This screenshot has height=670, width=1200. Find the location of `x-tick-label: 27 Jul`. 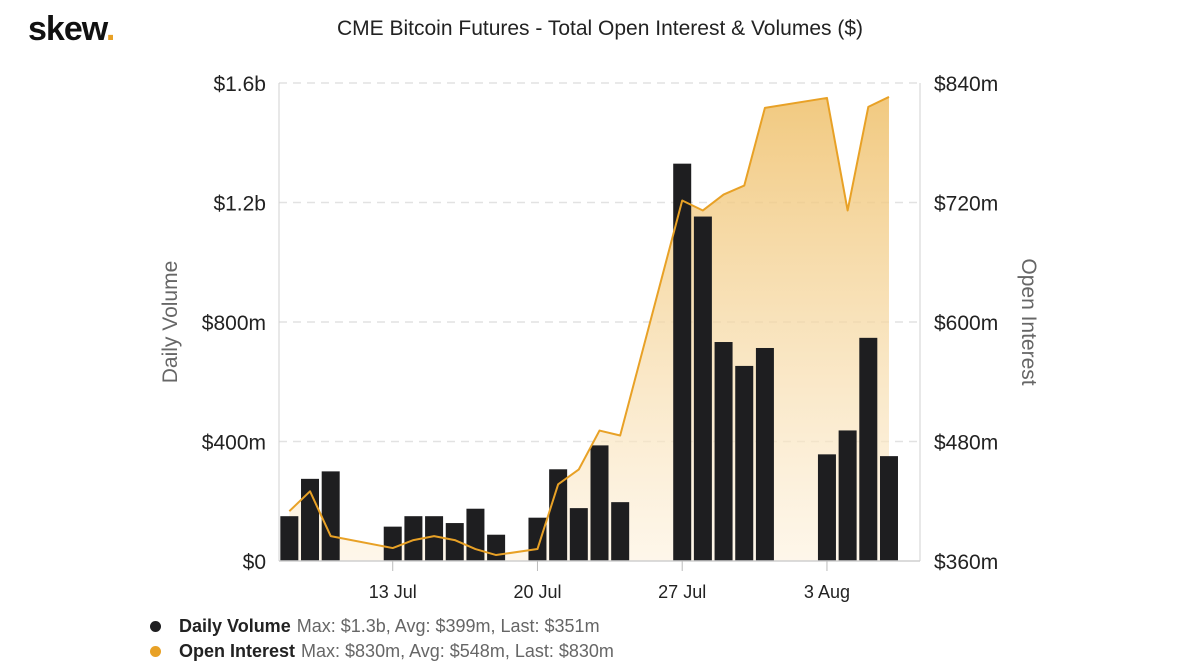

x-tick-label: 27 Jul is located at coordinates (682, 592).